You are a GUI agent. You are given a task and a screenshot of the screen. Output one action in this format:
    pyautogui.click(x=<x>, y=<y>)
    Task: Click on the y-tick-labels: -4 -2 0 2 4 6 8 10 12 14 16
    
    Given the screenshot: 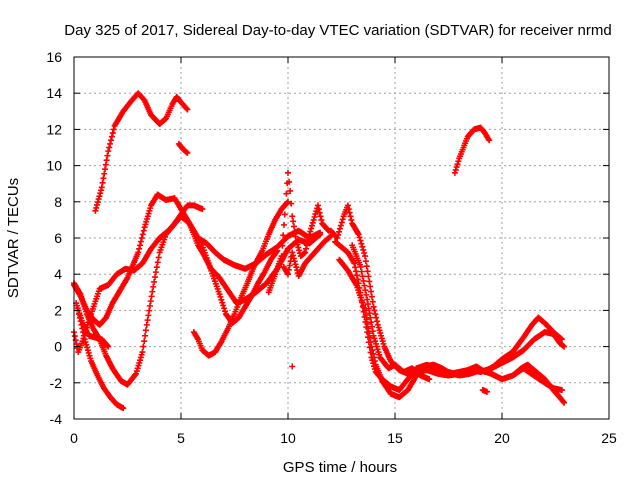 What is the action you would take?
    pyautogui.click(x=54, y=238)
    